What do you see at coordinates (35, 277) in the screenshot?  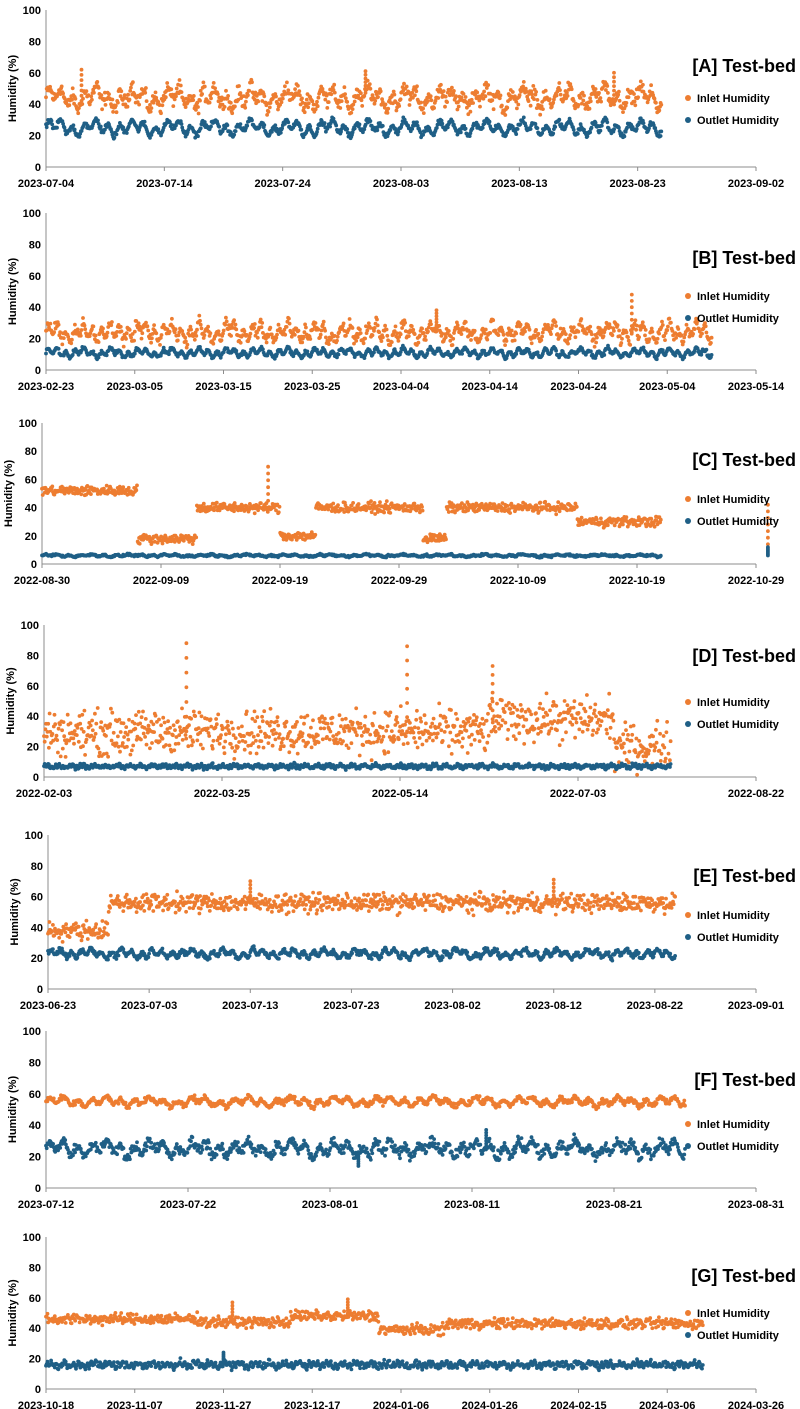 I see `y-tick-label: 60` at bounding box center [35, 277].